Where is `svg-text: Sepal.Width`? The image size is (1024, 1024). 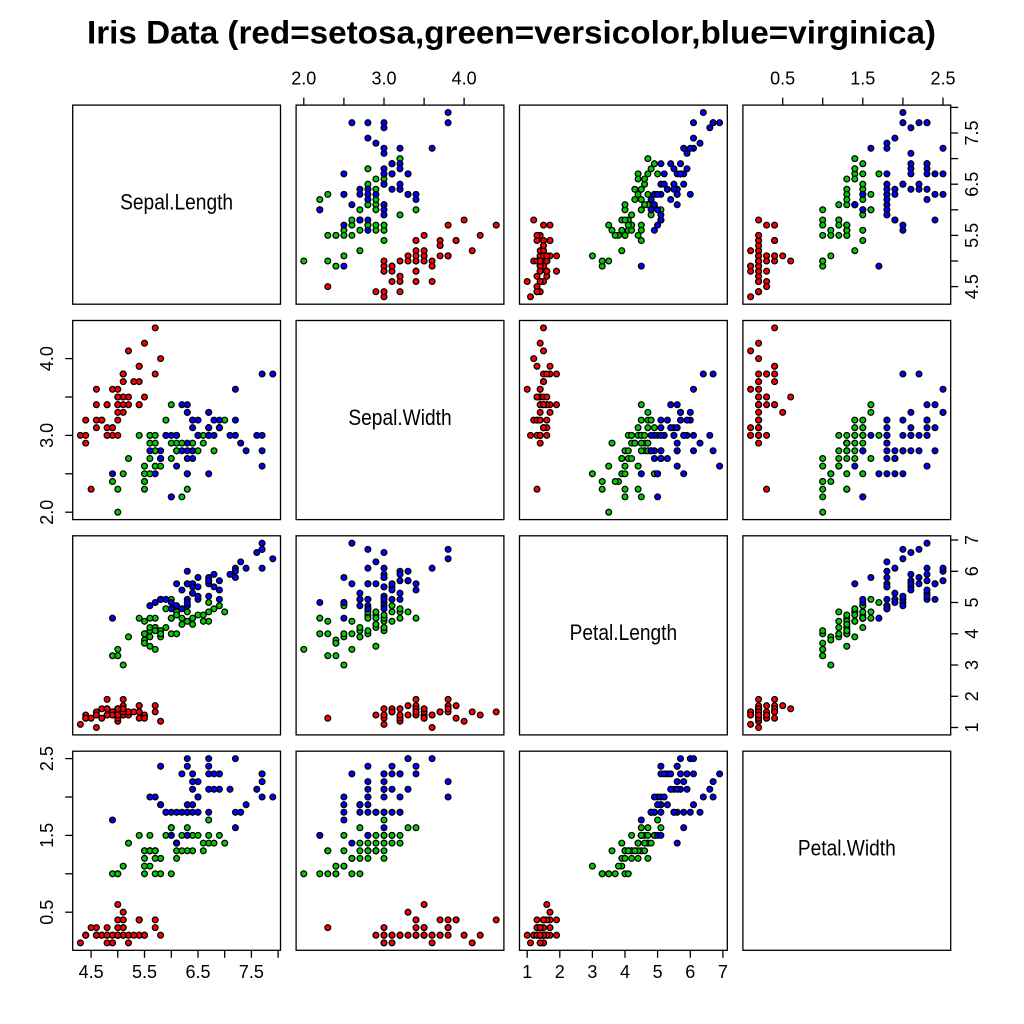 svg-text: Sepal.Width is located at coordinates (399, 417).